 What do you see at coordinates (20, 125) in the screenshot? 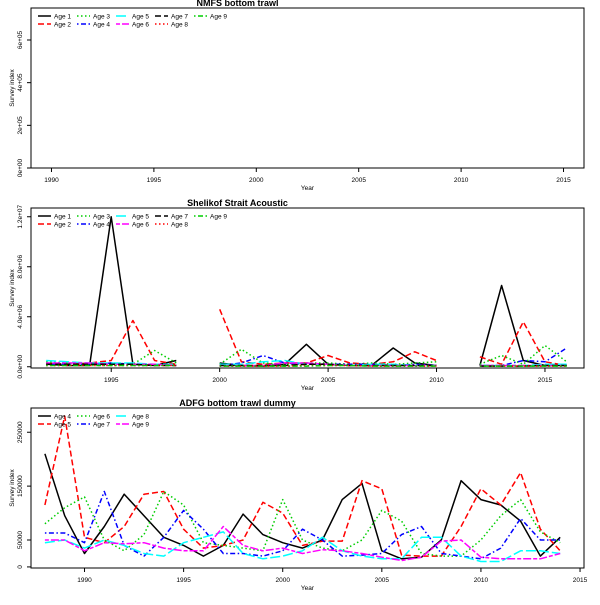
I see `y-tick-label: 2e+05` at bounding box center [20, 125].